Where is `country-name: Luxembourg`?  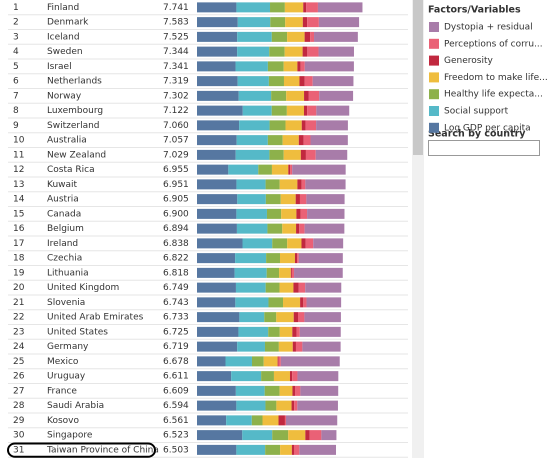 country-name: Luxembourg is located at coordinates (75, 111).